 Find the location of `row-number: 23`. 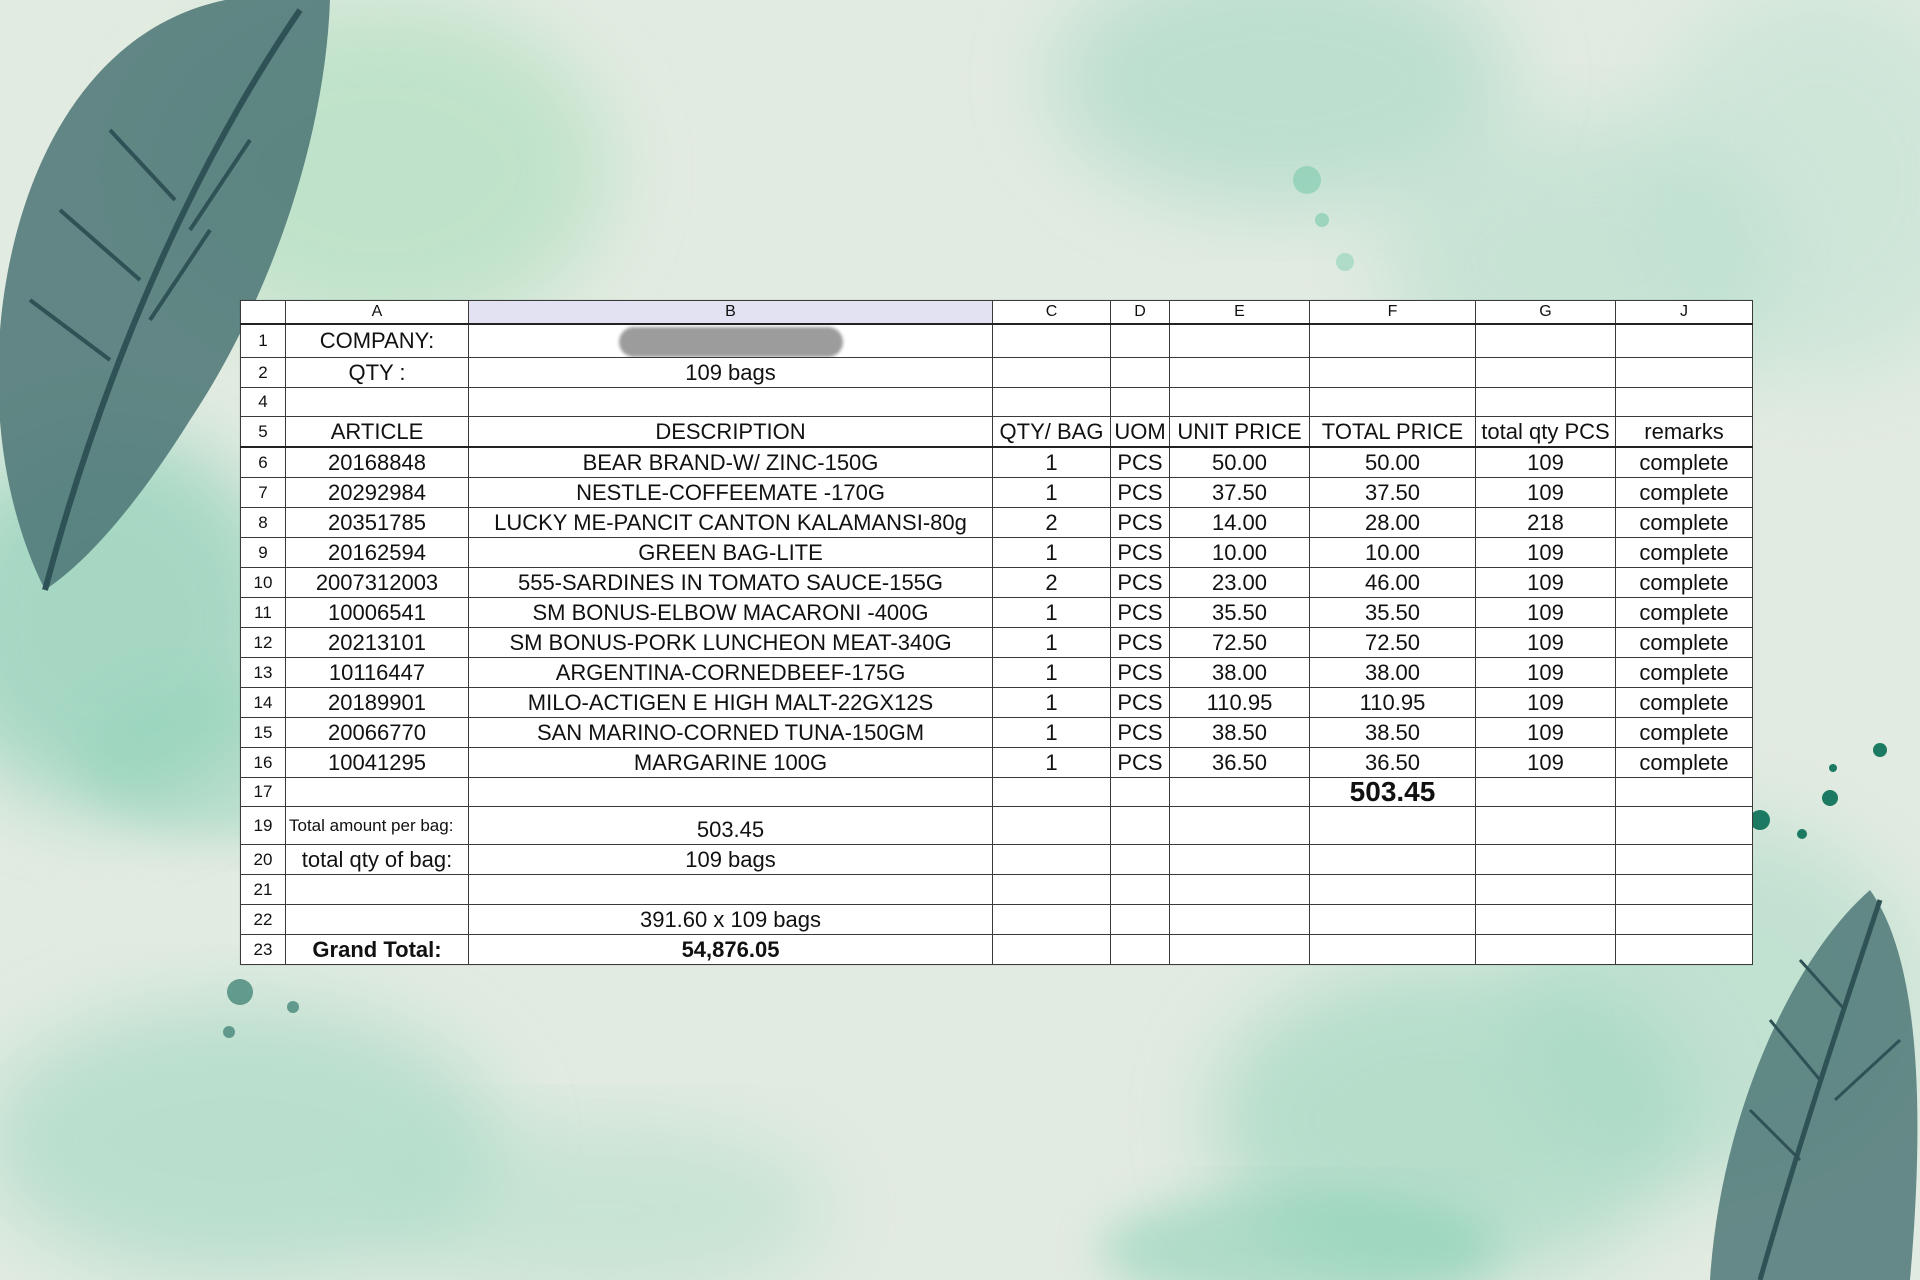

row-number: 23 is located at coordinates (263, 949).